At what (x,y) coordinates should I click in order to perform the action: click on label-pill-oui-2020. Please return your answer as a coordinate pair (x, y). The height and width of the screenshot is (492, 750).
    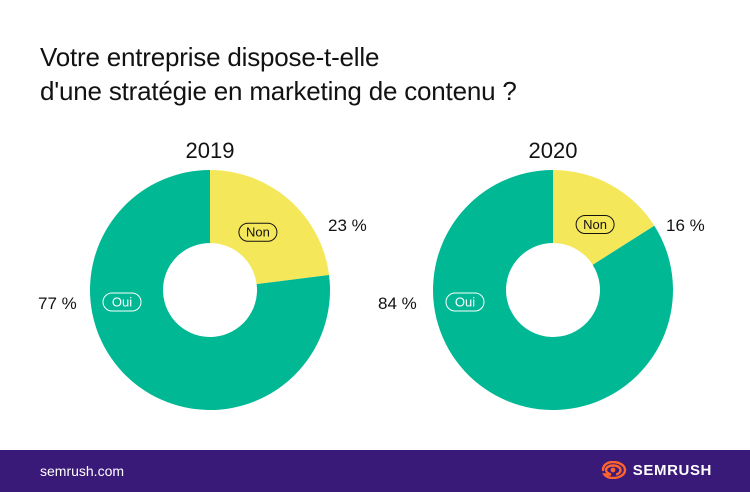
    Looking at the image, I should click on (465, 302).